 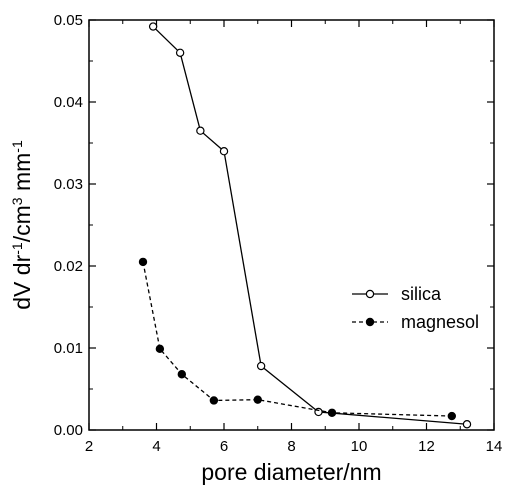 What do you see at coordinates (156, 446) in the screenshot?
I see `x-tick-label: 4` at bounding box center [156, 446].